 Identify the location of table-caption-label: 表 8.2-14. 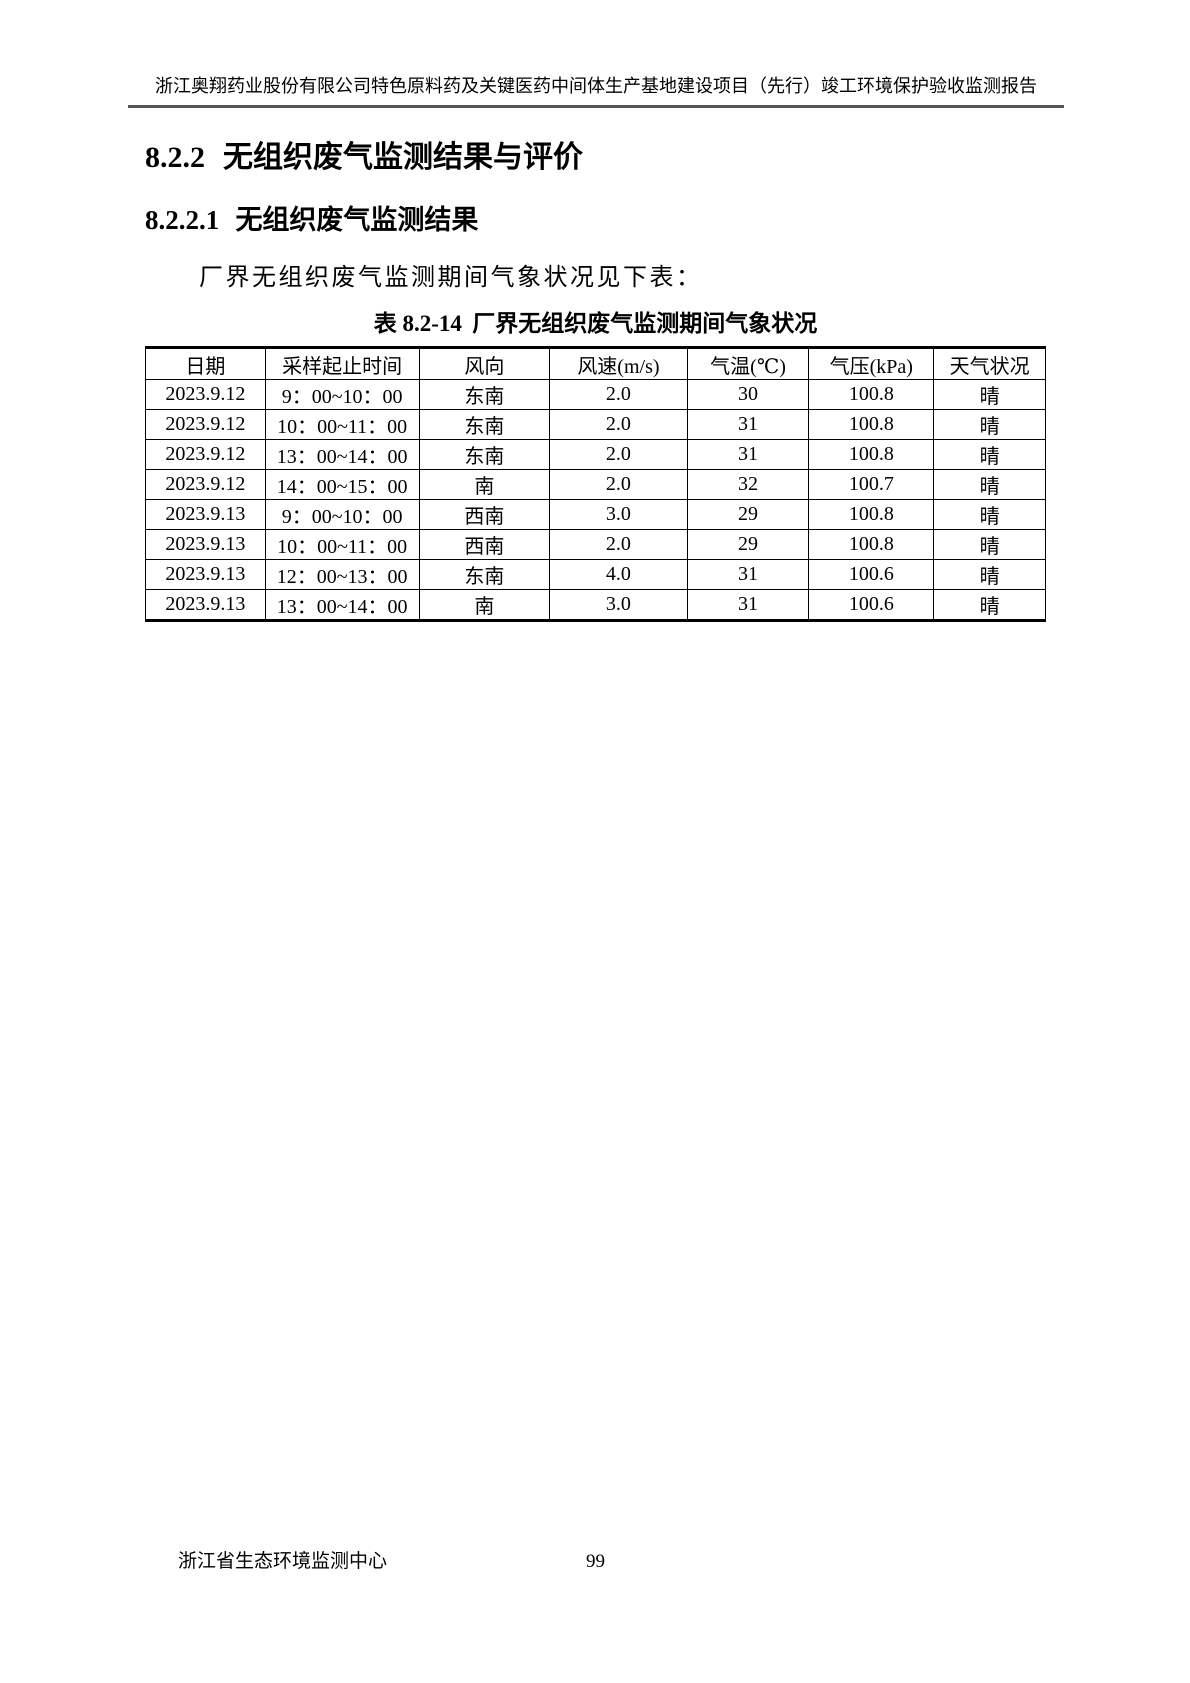
(417, 324).